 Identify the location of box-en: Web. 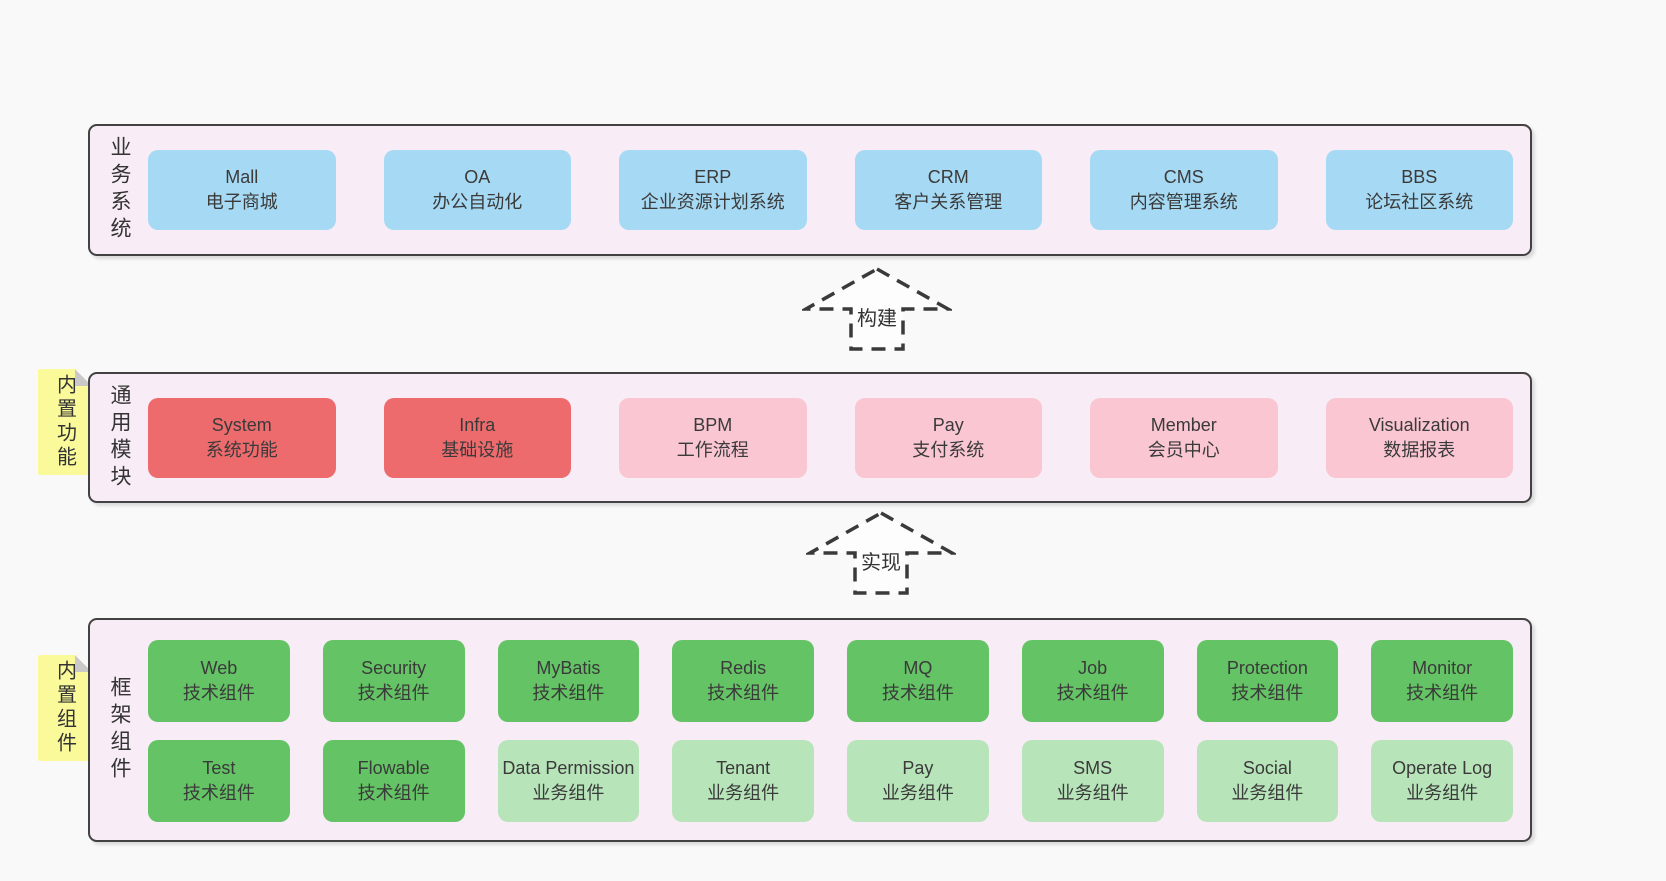
(219, 668).